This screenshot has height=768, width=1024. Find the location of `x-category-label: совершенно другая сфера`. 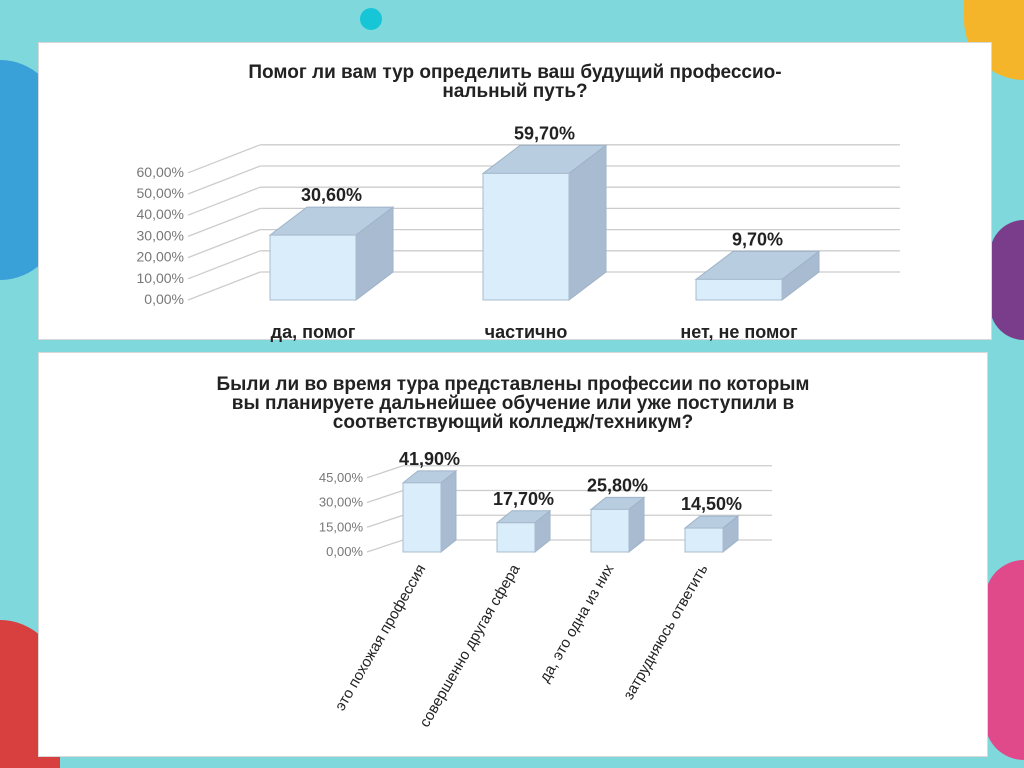

x-category-label: совершенно другая сфера is located at coordinates (470, 645).